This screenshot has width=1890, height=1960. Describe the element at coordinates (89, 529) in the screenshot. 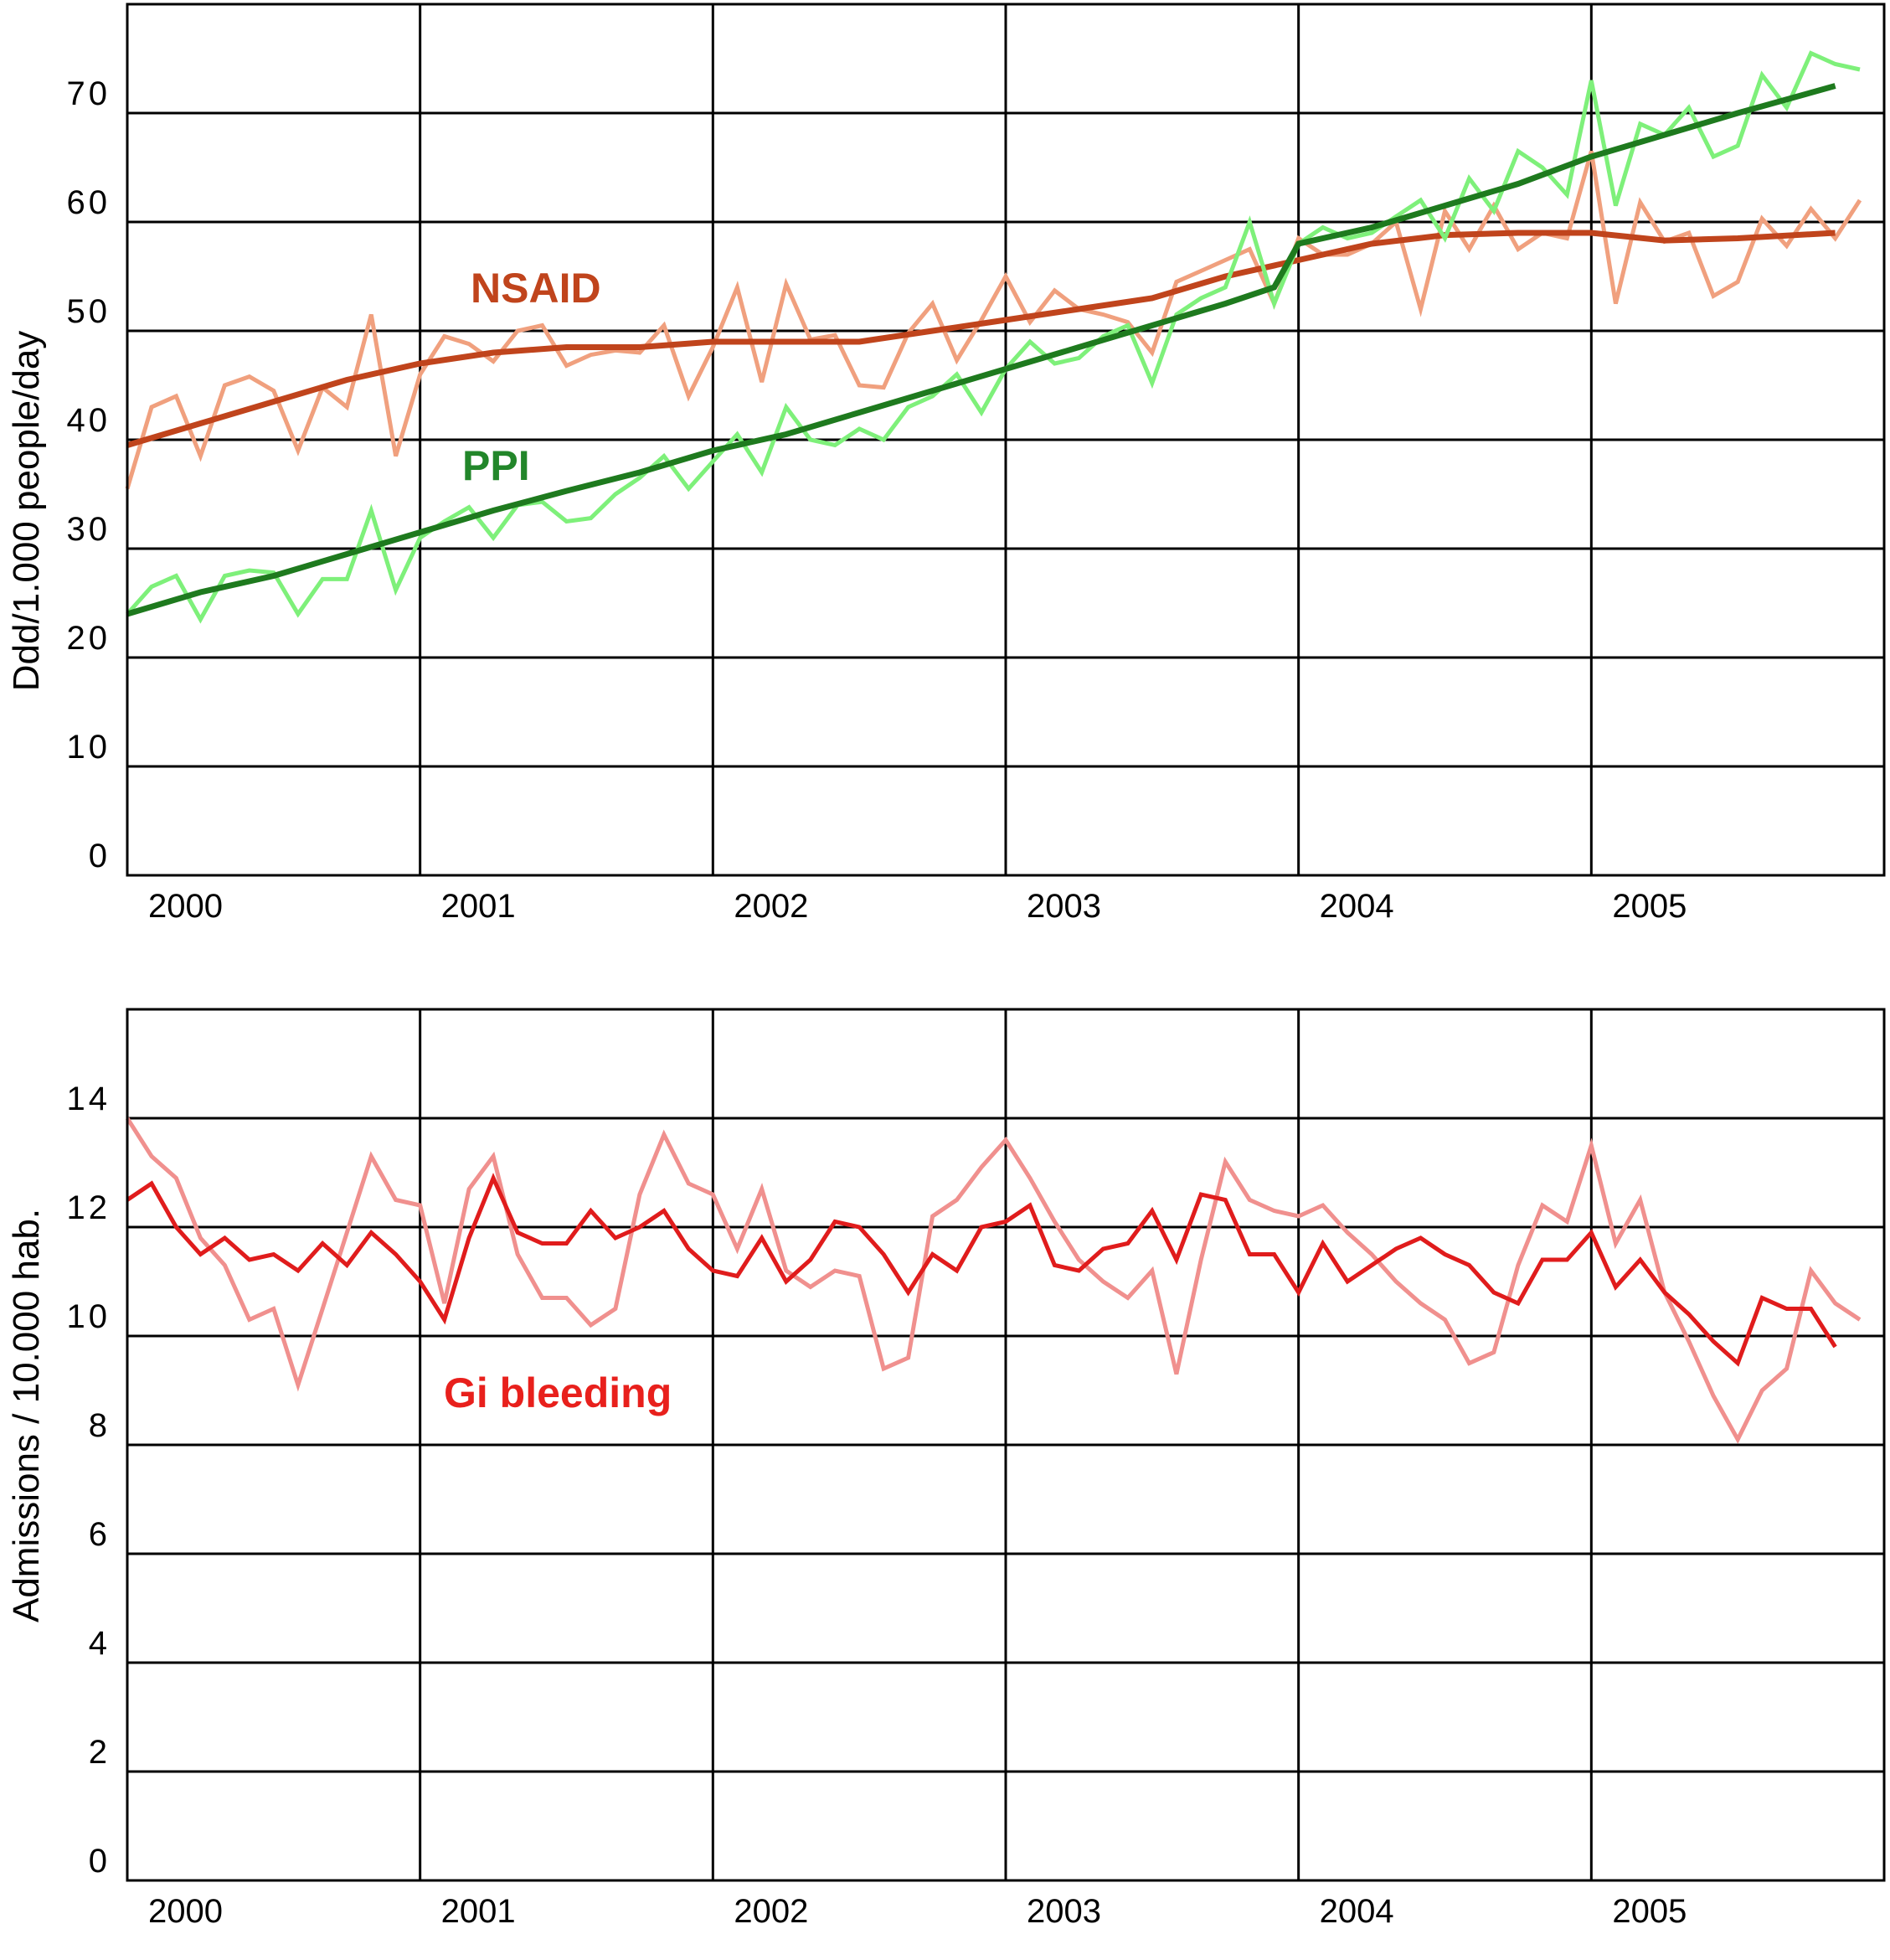

I see `y-tick-label: 30` at that location.